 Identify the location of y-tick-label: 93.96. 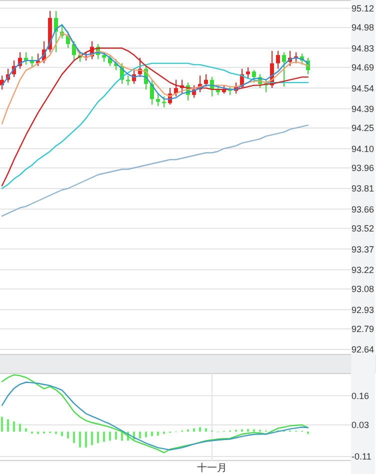
(363, 168).